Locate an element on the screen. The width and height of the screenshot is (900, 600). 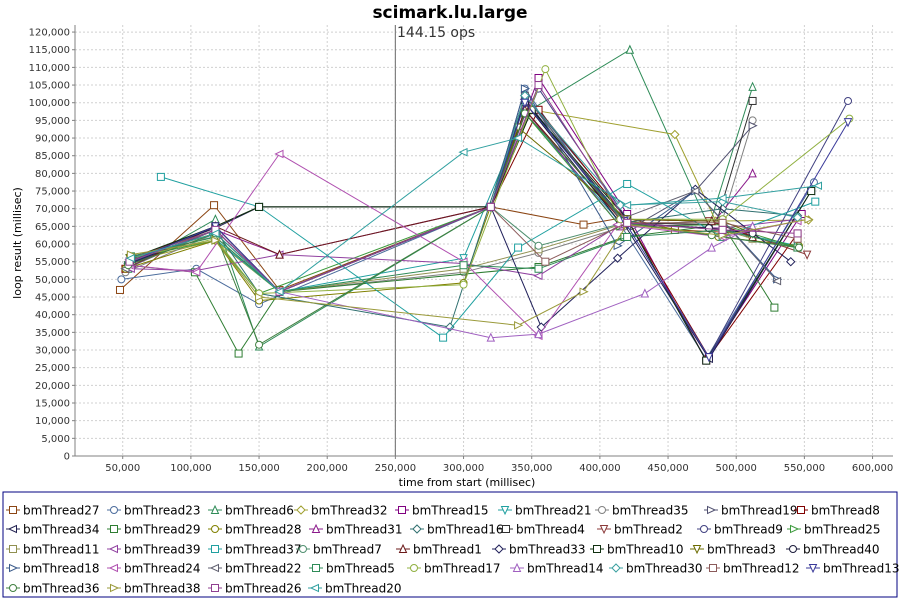
legend-item: bmThread7 is located at coordinates (339, 550).